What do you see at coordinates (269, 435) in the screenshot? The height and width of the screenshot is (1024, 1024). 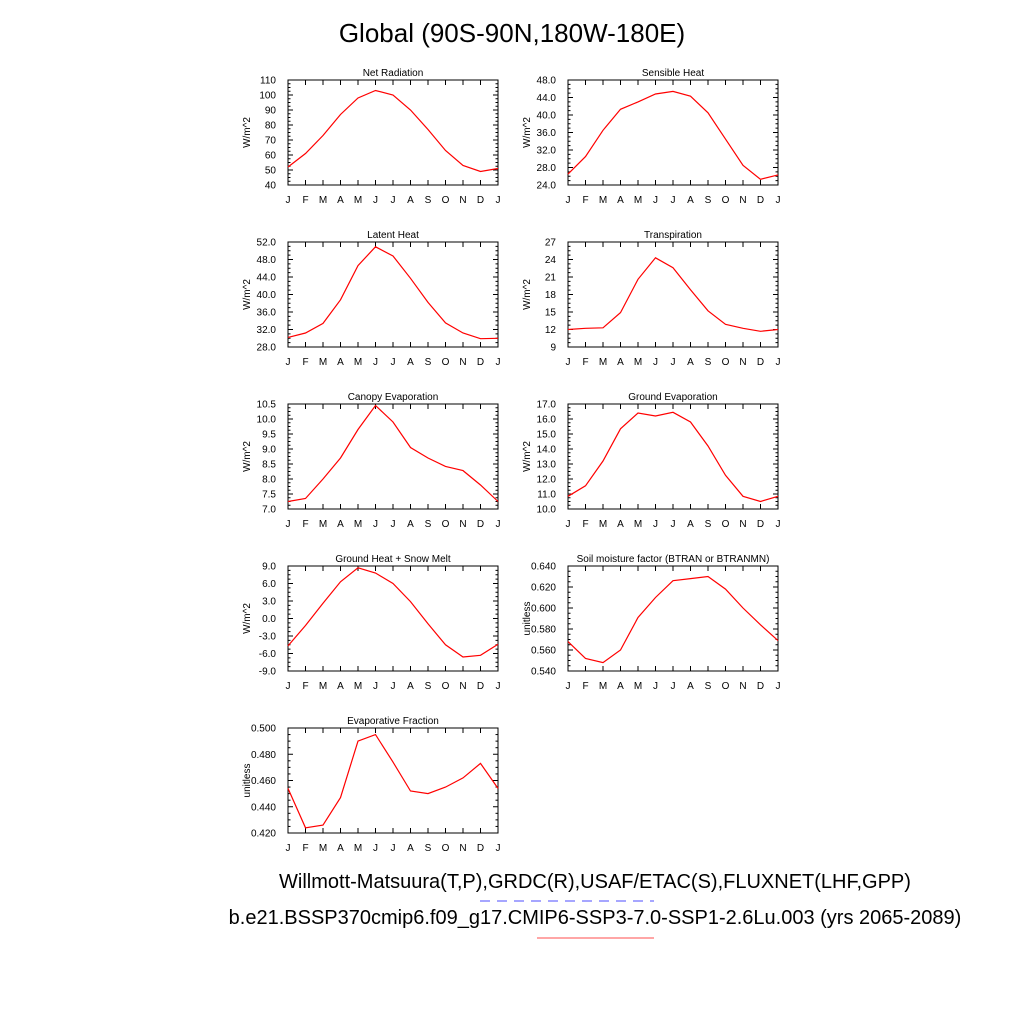 I see `y-tick-label: 9.5` at bounding box center [269, 435].